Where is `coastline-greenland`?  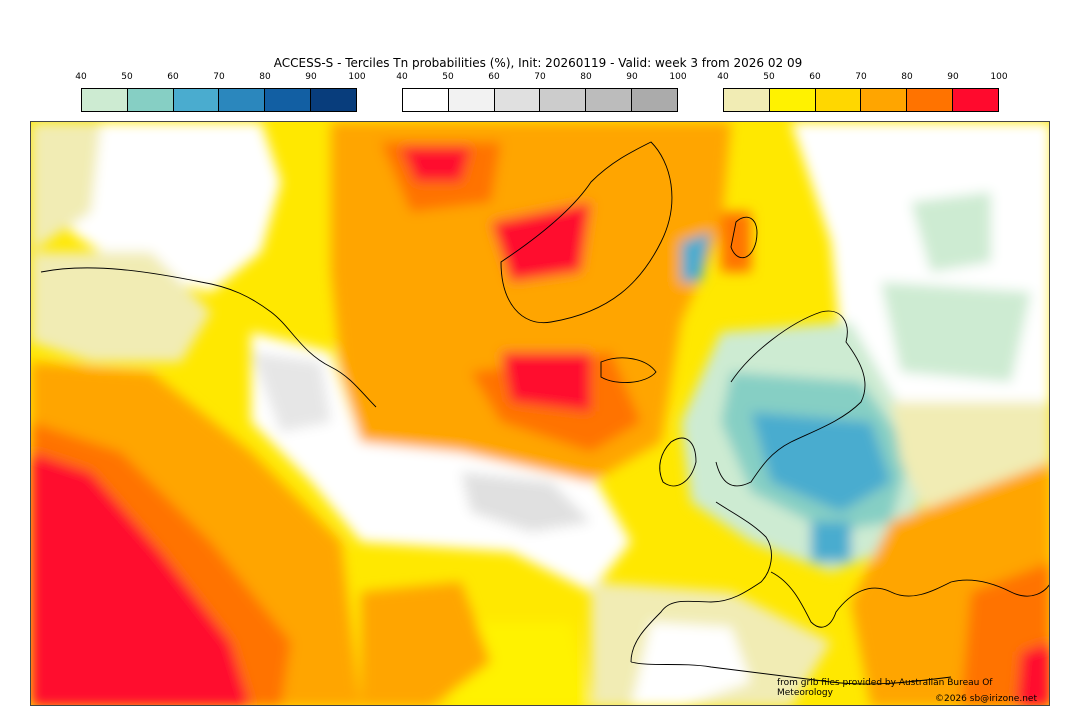
coastline-greenland is located at coordinates (586, 232).